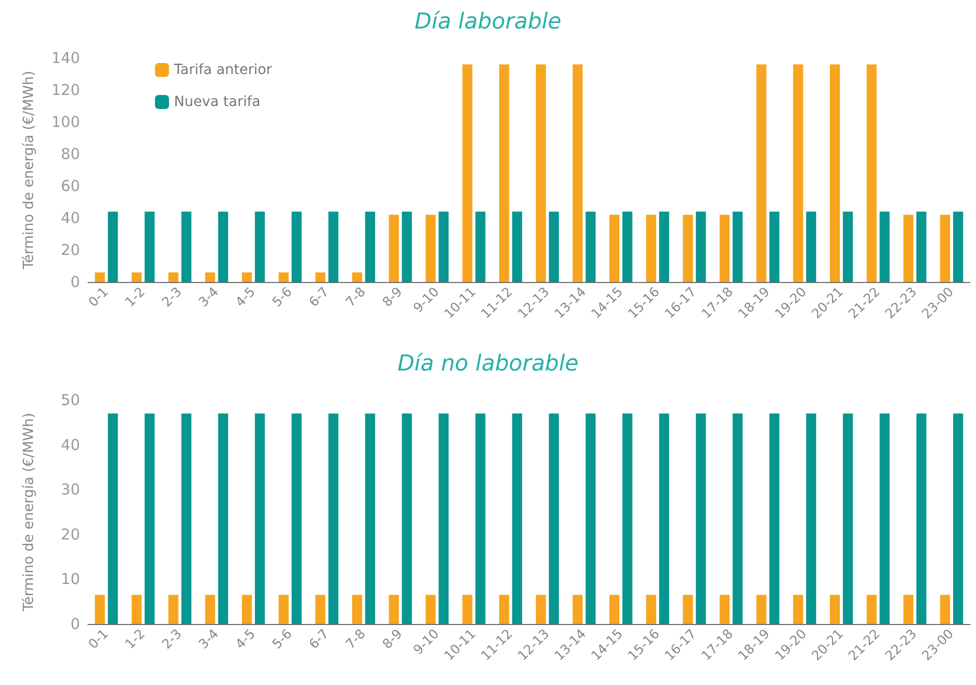  Describe the element at coordinates (70, 579) in the screenshot. I see `y-tick-label: 10` at that location.